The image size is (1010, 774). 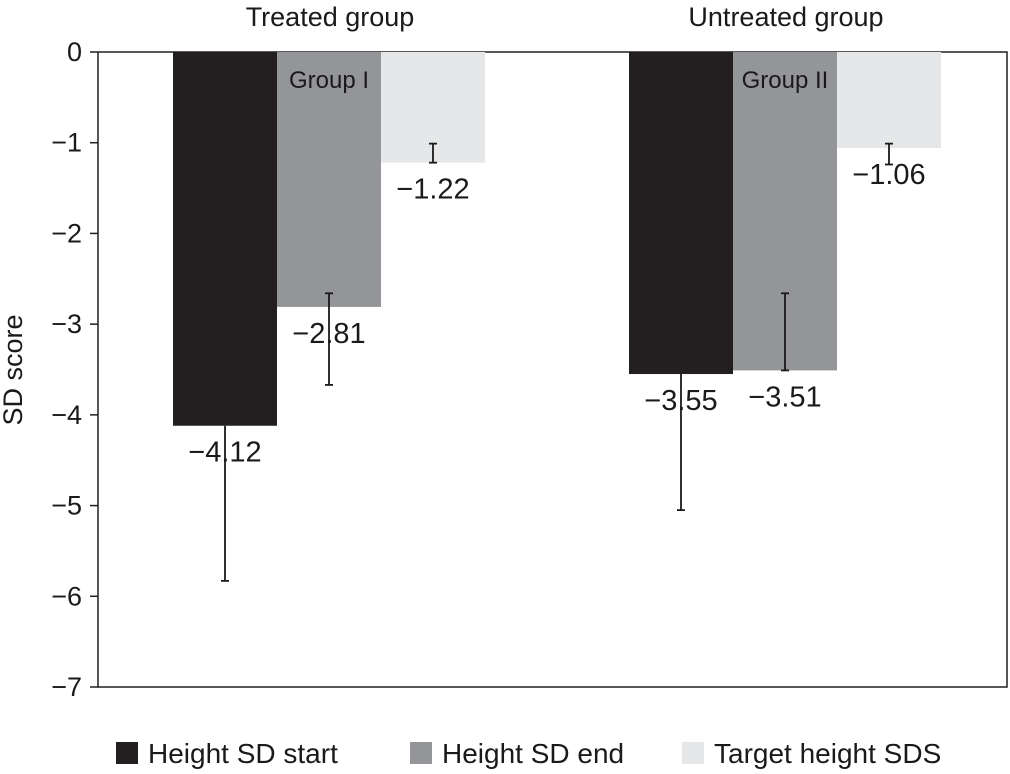 I want to click on legend-label: Height SD start, so click(x=243, y=753).